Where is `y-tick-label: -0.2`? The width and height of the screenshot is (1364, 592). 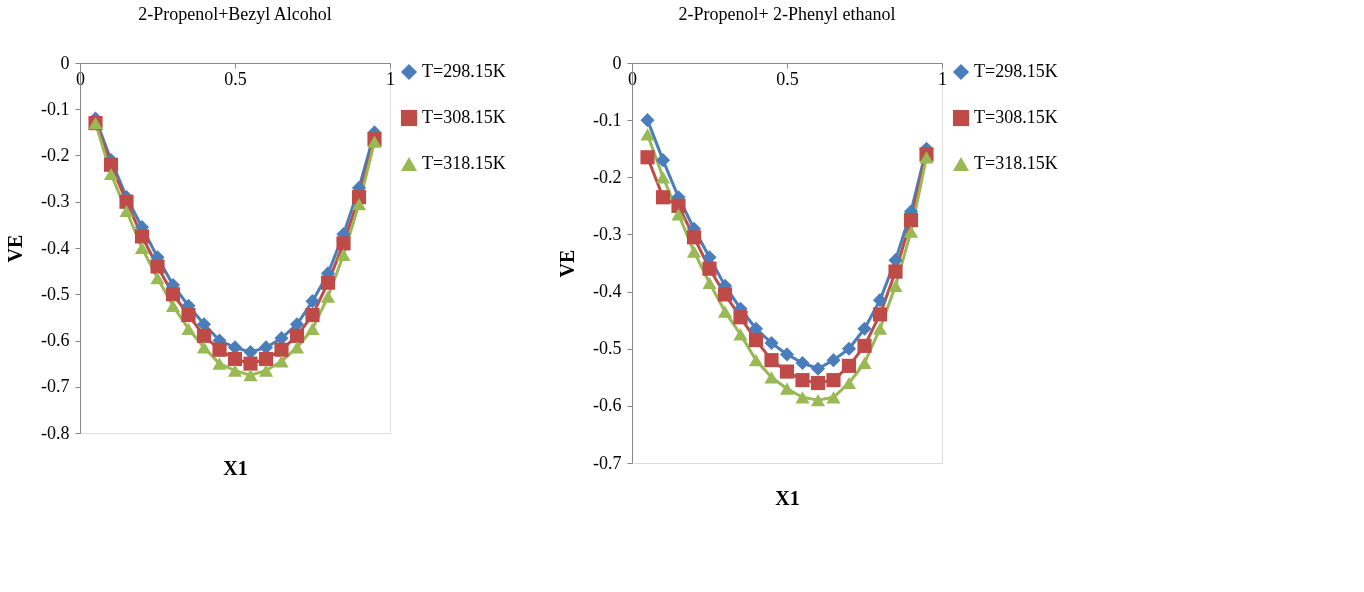 y-tick-label: -0.2 is located at coordinates (607, 176).